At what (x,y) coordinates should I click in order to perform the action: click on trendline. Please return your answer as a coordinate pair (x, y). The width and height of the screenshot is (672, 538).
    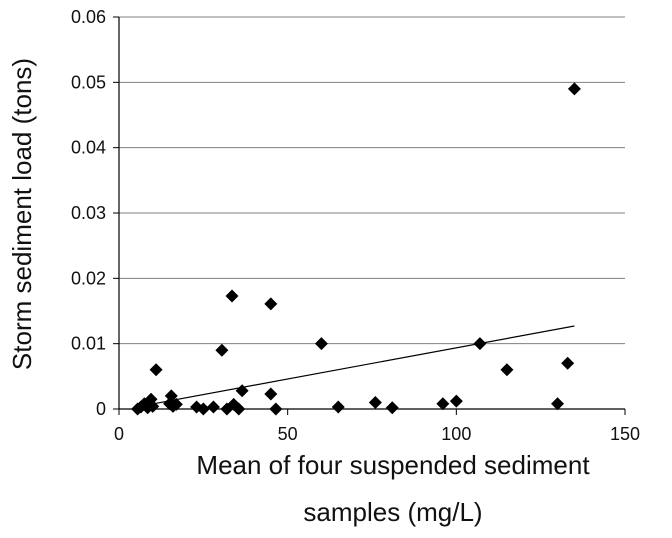
    Looking at the image, I should click on (355, 366).